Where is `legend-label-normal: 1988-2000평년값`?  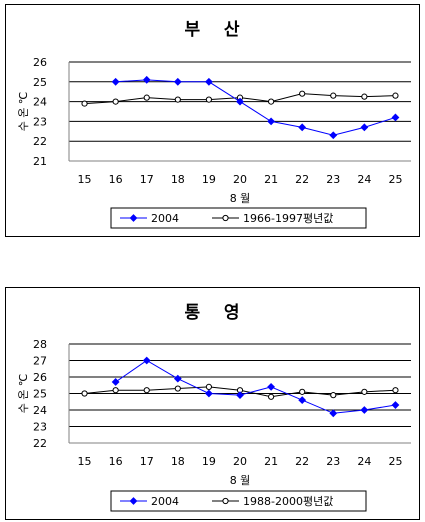
legend-label-normal: 1988-2000평년값 is located at coordinates (288, 501).